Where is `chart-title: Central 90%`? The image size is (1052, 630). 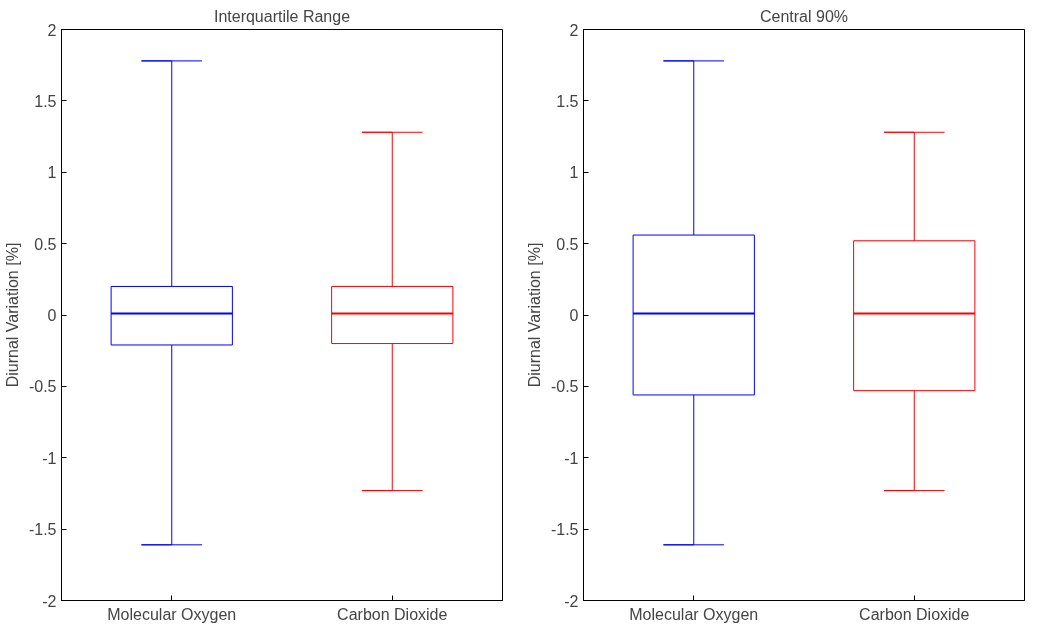 chart-title: Central 90% is located at coordinates (804, 16).